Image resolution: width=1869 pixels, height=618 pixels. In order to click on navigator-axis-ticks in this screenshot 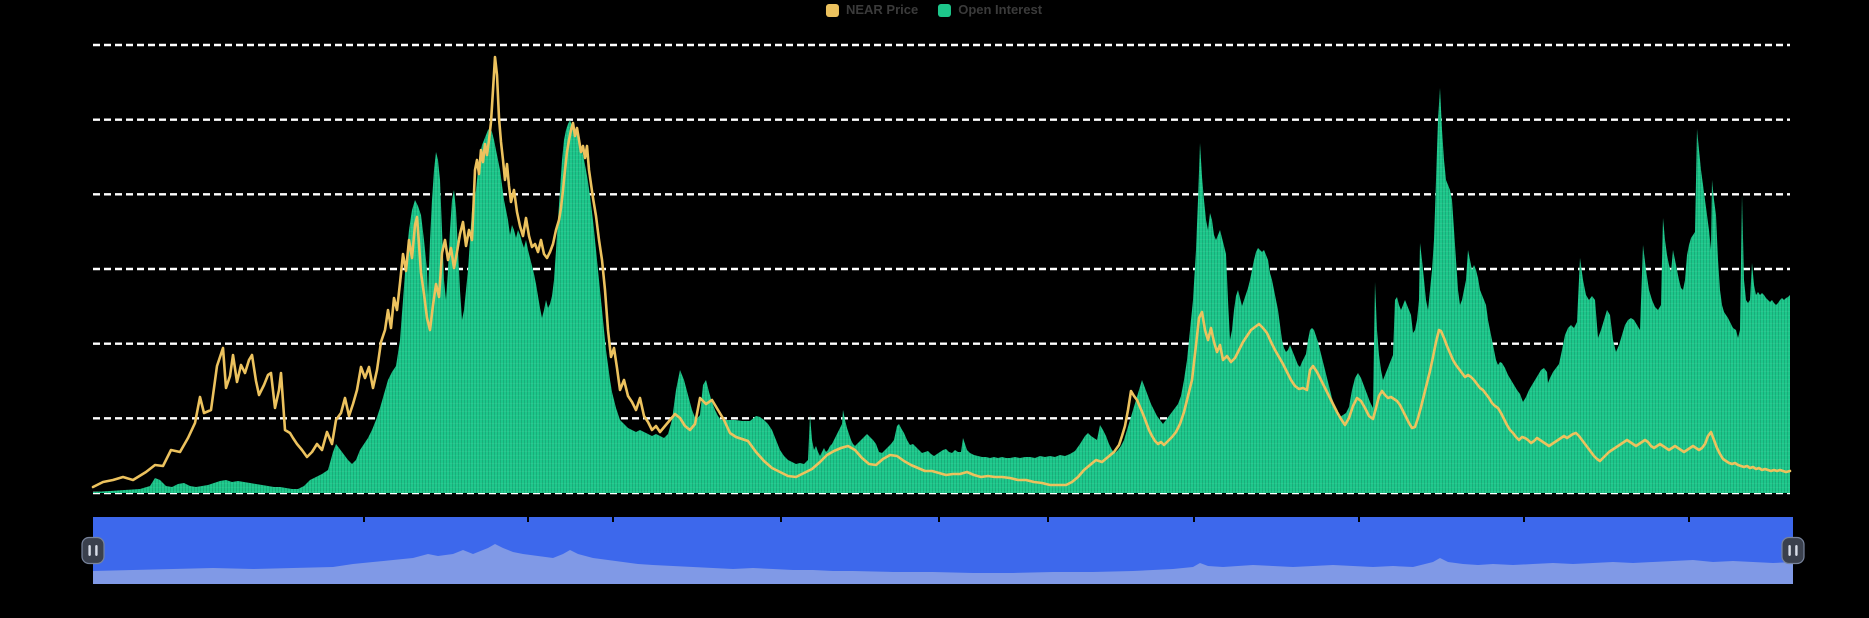, I will do `click(1026, 519)`.